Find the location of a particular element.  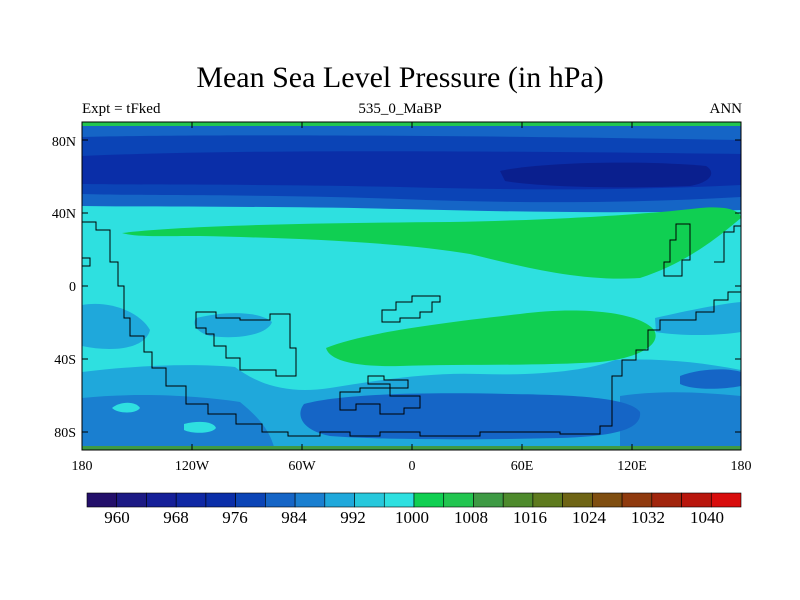

field-north-high is located at coordinates (431, 243).